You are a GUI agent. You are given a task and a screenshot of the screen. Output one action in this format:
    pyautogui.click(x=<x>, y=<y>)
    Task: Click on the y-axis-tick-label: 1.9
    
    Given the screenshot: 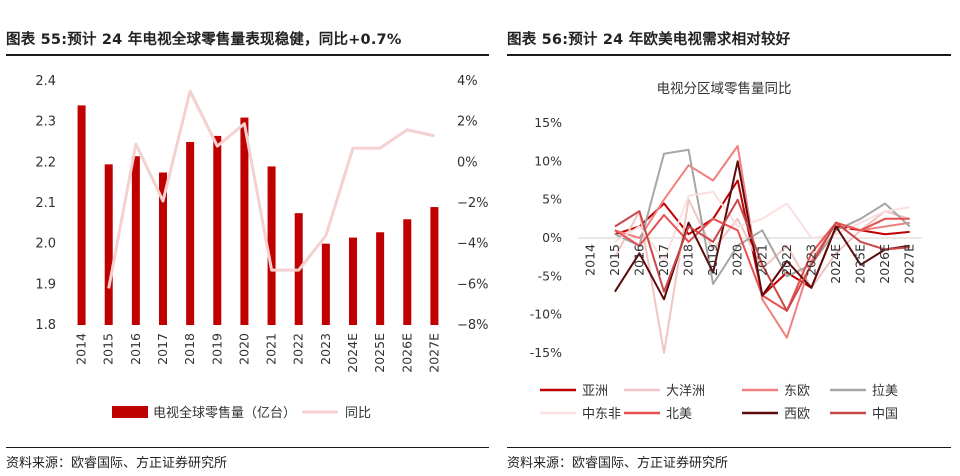 What is the action you would take?
    pyautogui.click(x=45, y=284)
    